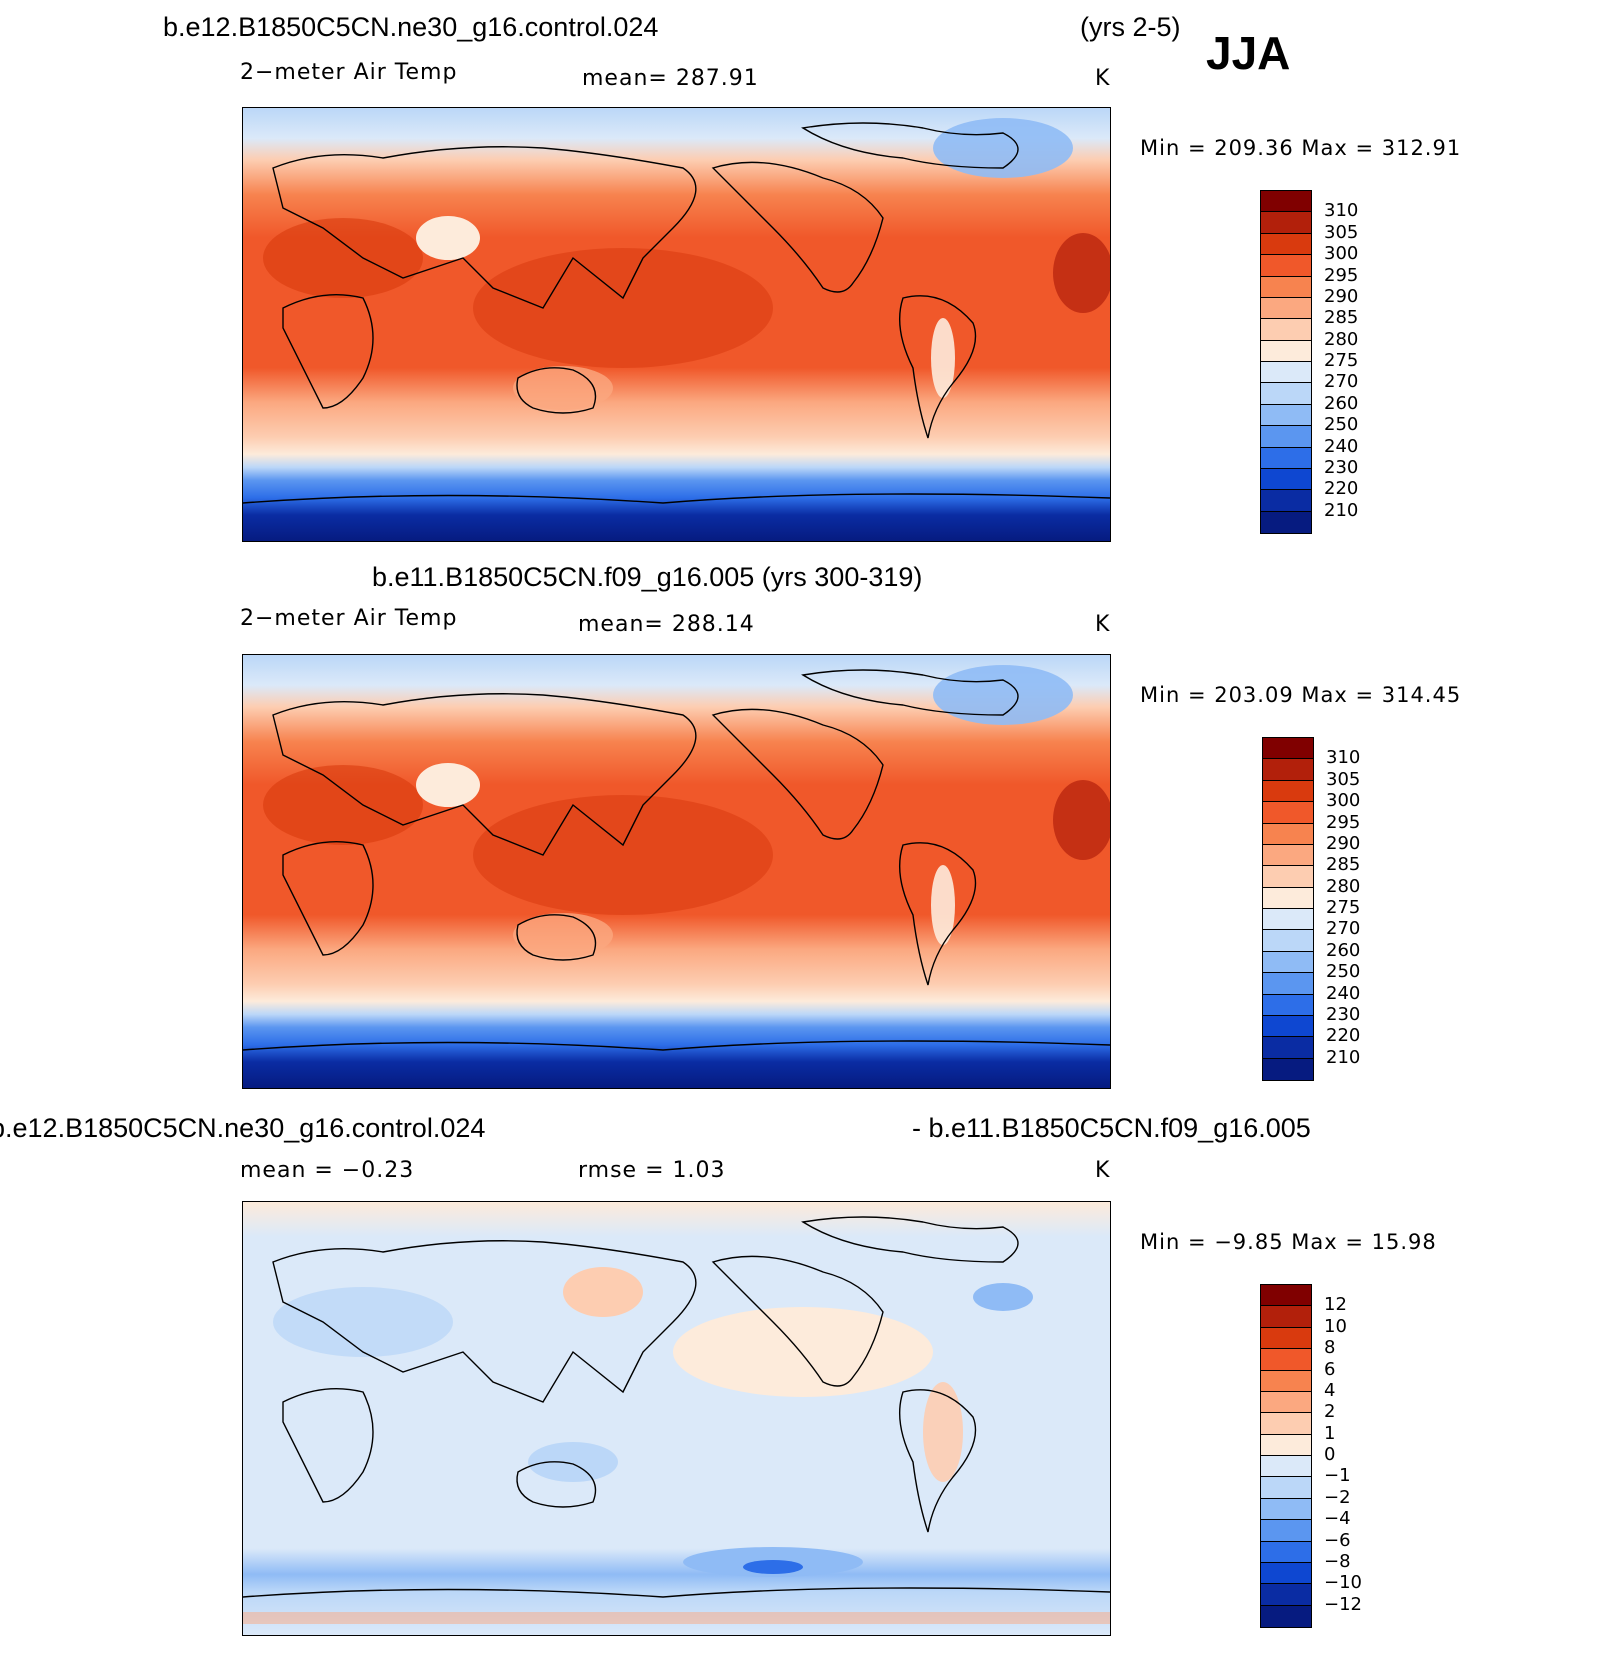 The height and width of the screenshot is (1658, 1605). I want to click on panel2-map, so click(676, 871).